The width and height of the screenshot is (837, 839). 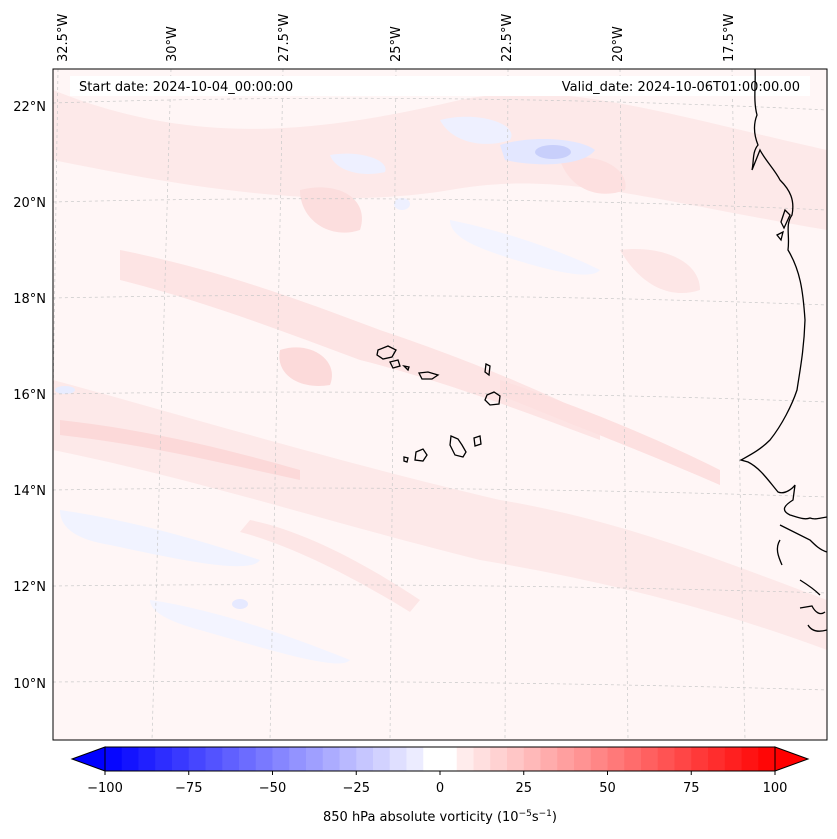 I want to click on colorbar-title: 850 hPa absolute vorticity (10−5s−1), so click(x=440, y=817).